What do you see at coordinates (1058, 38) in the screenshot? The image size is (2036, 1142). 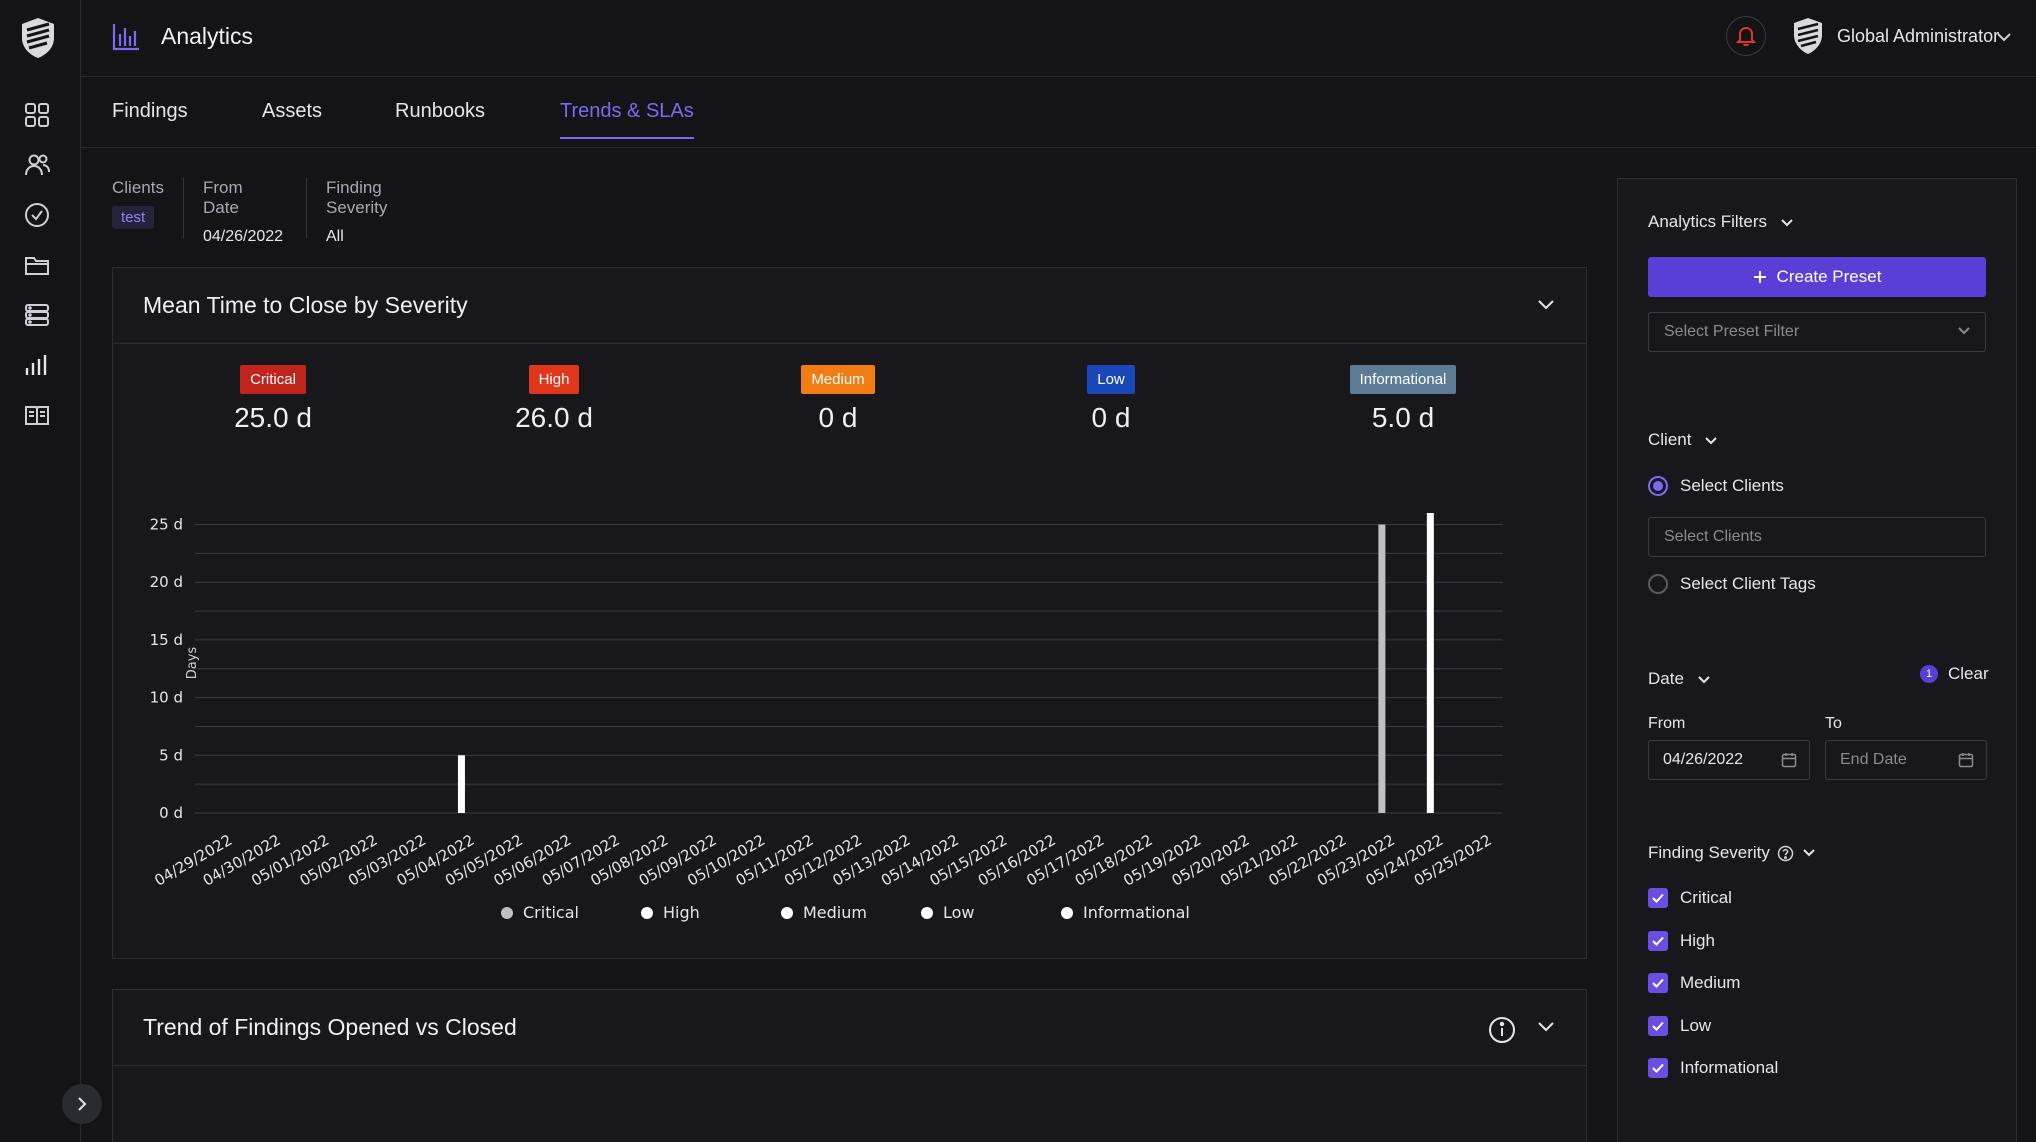 I see `top-bar: Analytics Global Administrator` at bounding box center [1058, 38].